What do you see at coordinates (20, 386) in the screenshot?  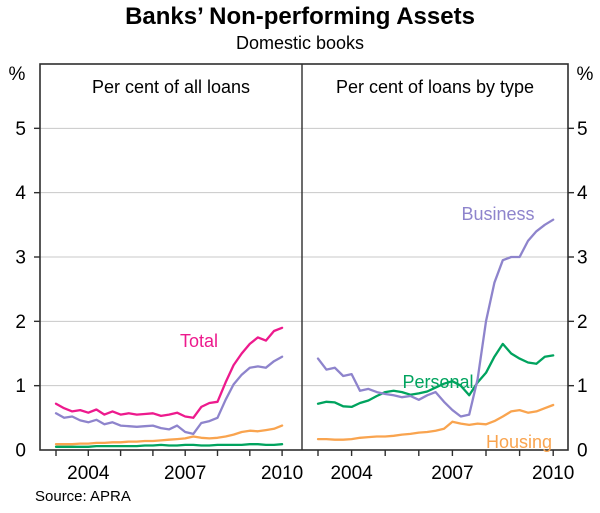 I see `y-tick-label-left: 1` at bounding box center [20, 386].